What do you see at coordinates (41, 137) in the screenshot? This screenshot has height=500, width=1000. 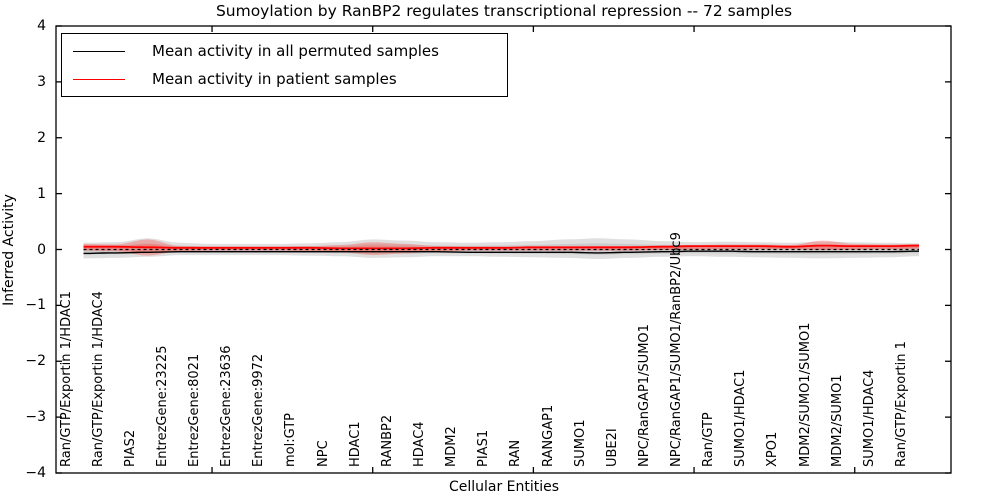 I see `y-tick-label: 2` at bounding box center [41, 137].